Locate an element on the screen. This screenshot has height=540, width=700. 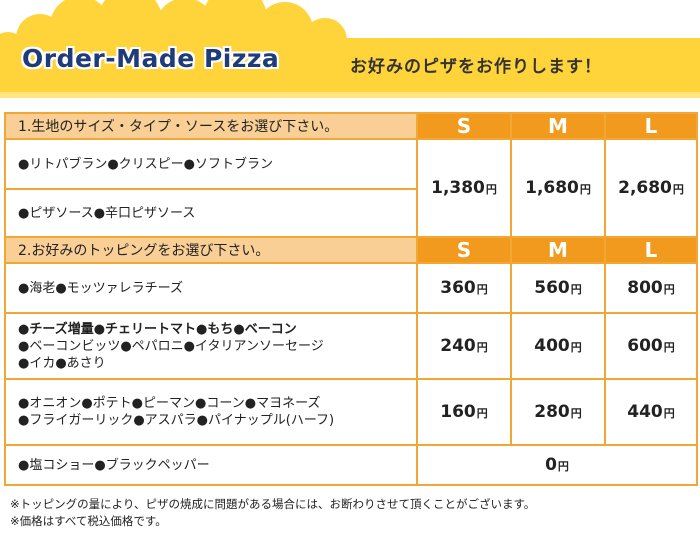
price-cell: 280円 is located at coordinates (558, 412).